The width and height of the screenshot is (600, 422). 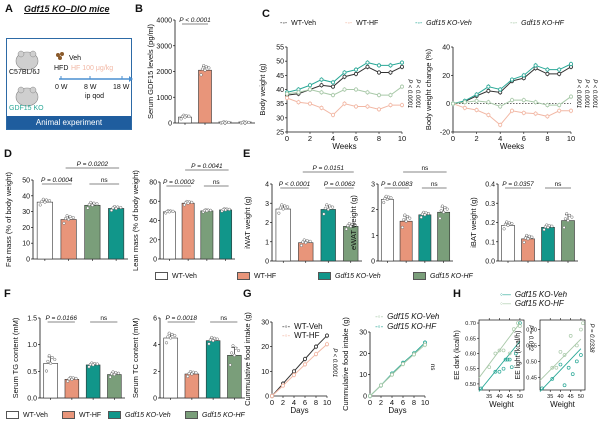 What do you see at coordinates (470, 339) in the screenshot?
I see `y-tick-label: 0.65` at bounding box center [470, 339].